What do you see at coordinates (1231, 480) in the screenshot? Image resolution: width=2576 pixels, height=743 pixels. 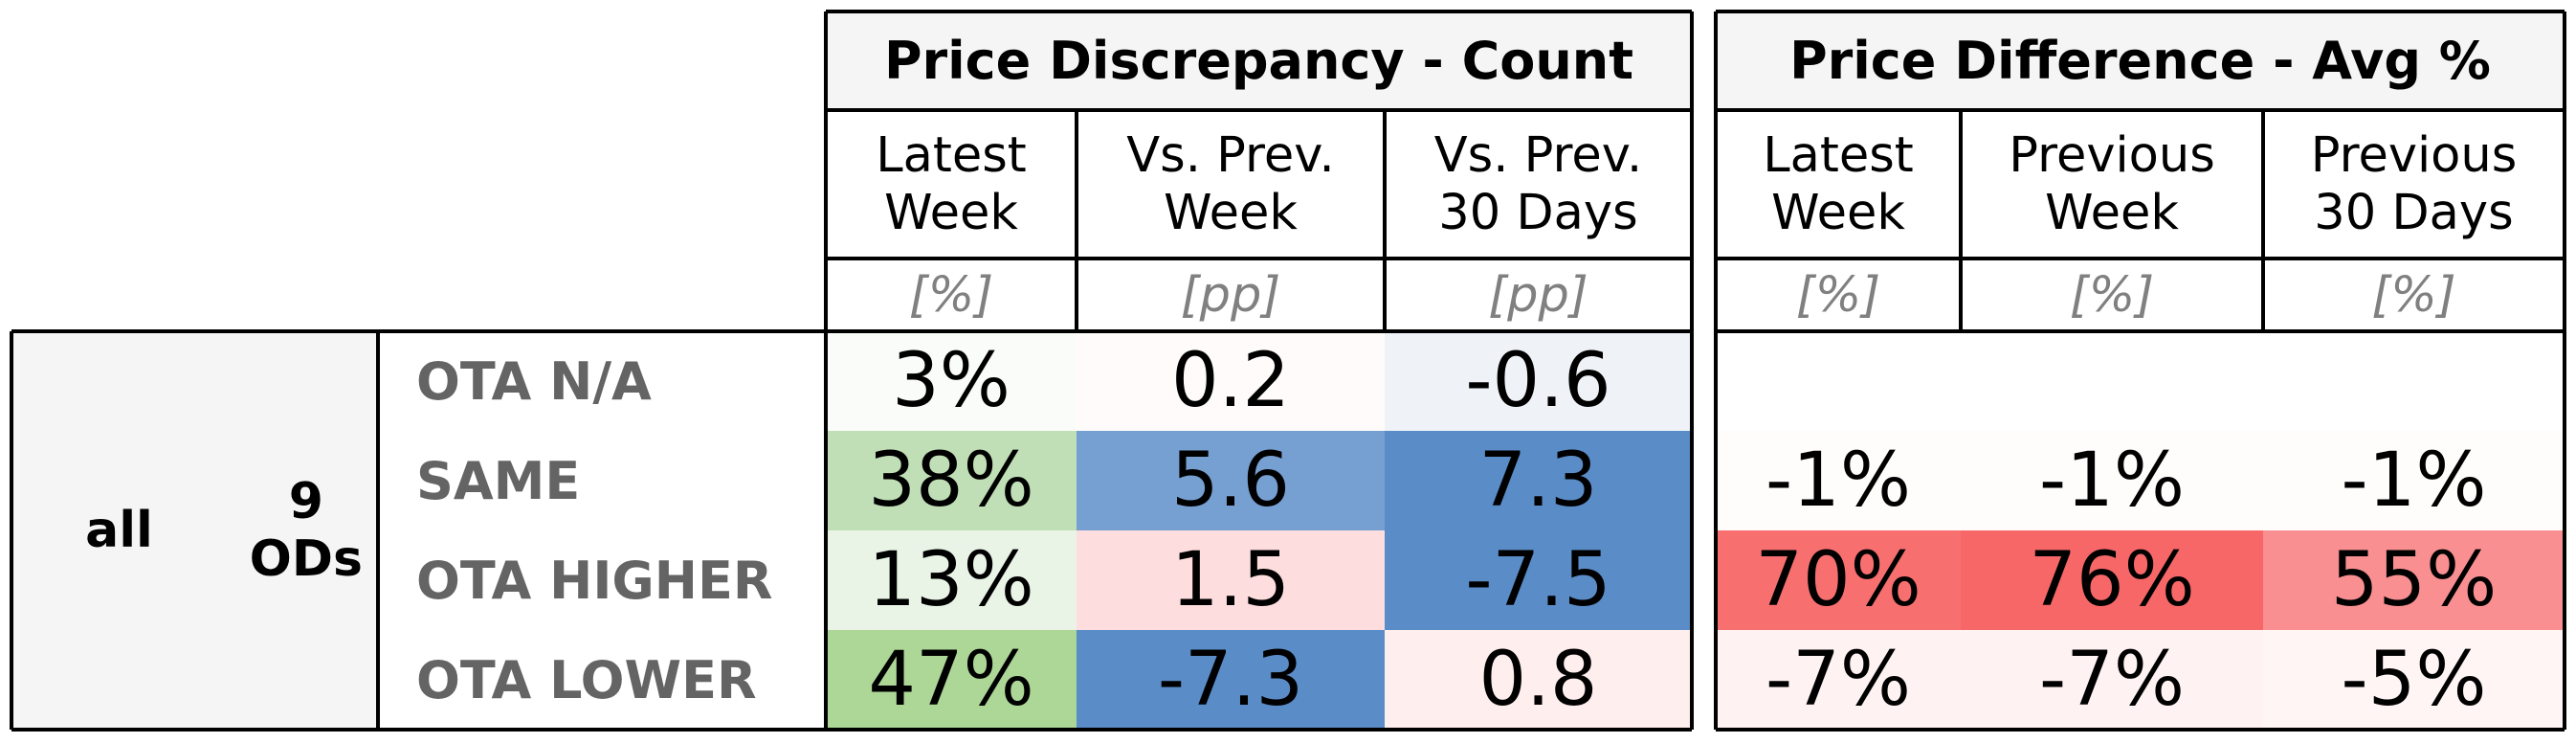 I see `count-cell: 5.6` at bounding box center [1231, 480].